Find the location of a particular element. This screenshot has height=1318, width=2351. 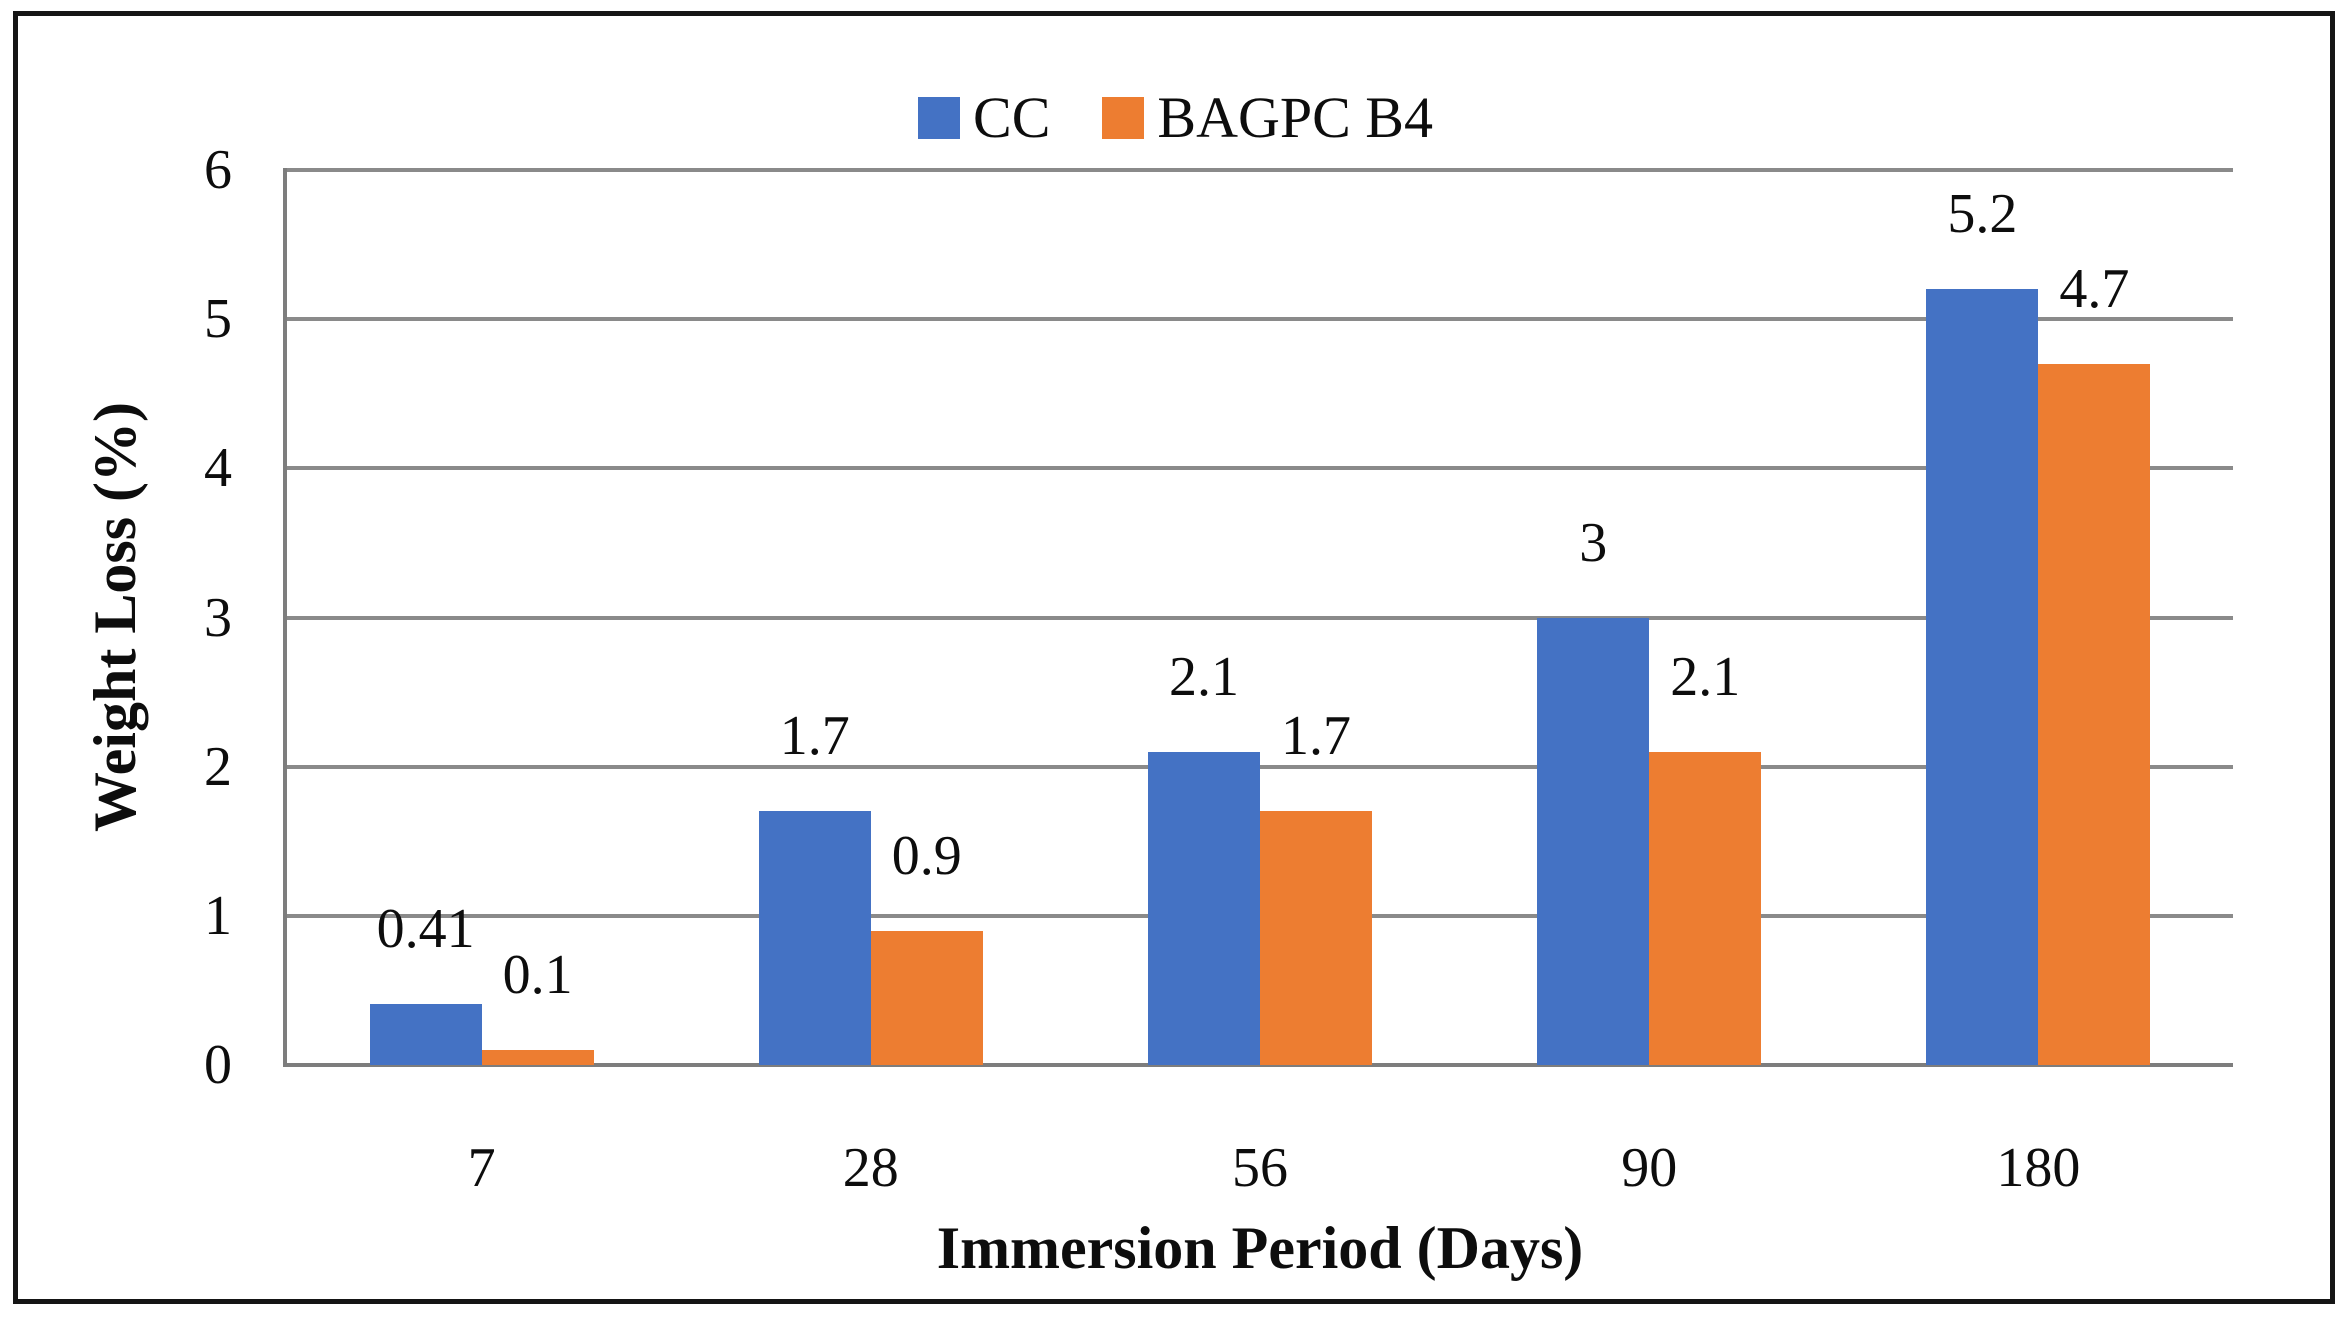

y-tick-5: 5 is located at coordinates (218, 319).